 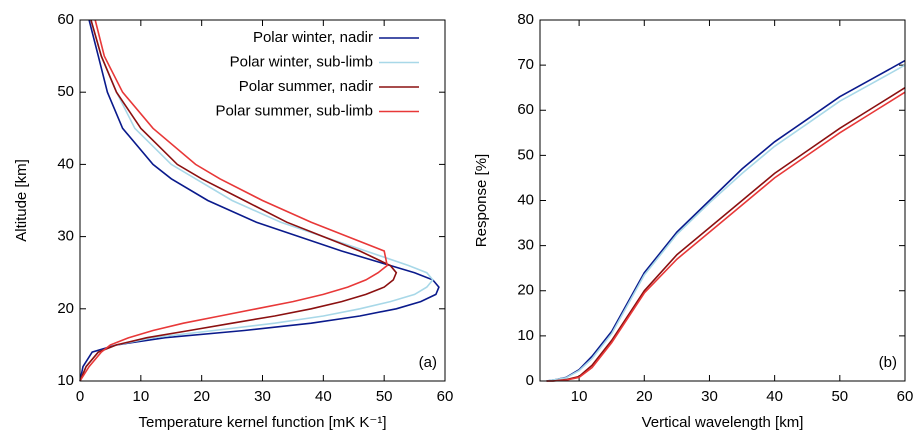 What do you see at coordinates (306, 86) in the screenshot?
I see `legend-label: Polar summer, nadir` at bounding box center [306, 86].